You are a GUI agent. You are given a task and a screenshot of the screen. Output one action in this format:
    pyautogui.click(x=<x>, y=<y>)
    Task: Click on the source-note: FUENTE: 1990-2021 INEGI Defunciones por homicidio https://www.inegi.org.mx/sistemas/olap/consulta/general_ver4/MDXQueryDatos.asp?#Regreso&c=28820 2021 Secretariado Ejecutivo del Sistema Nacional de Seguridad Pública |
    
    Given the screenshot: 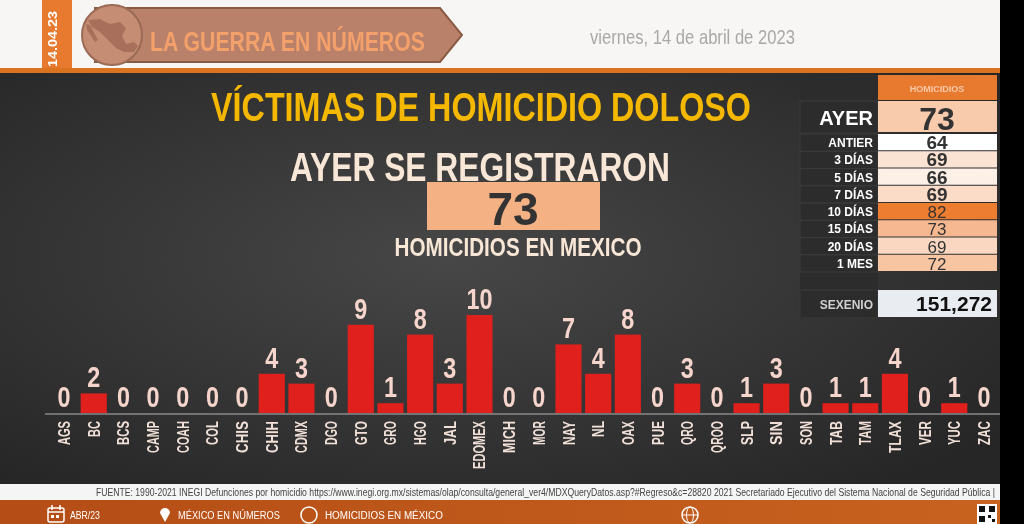 What is the action you would take?
    pyautogui.click(x=545, y=493)
    